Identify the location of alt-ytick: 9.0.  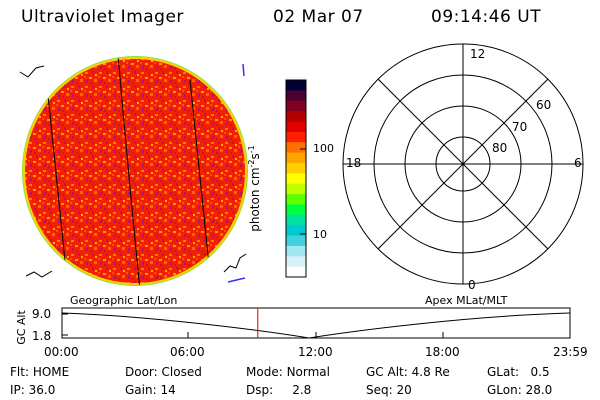
(42, 314).